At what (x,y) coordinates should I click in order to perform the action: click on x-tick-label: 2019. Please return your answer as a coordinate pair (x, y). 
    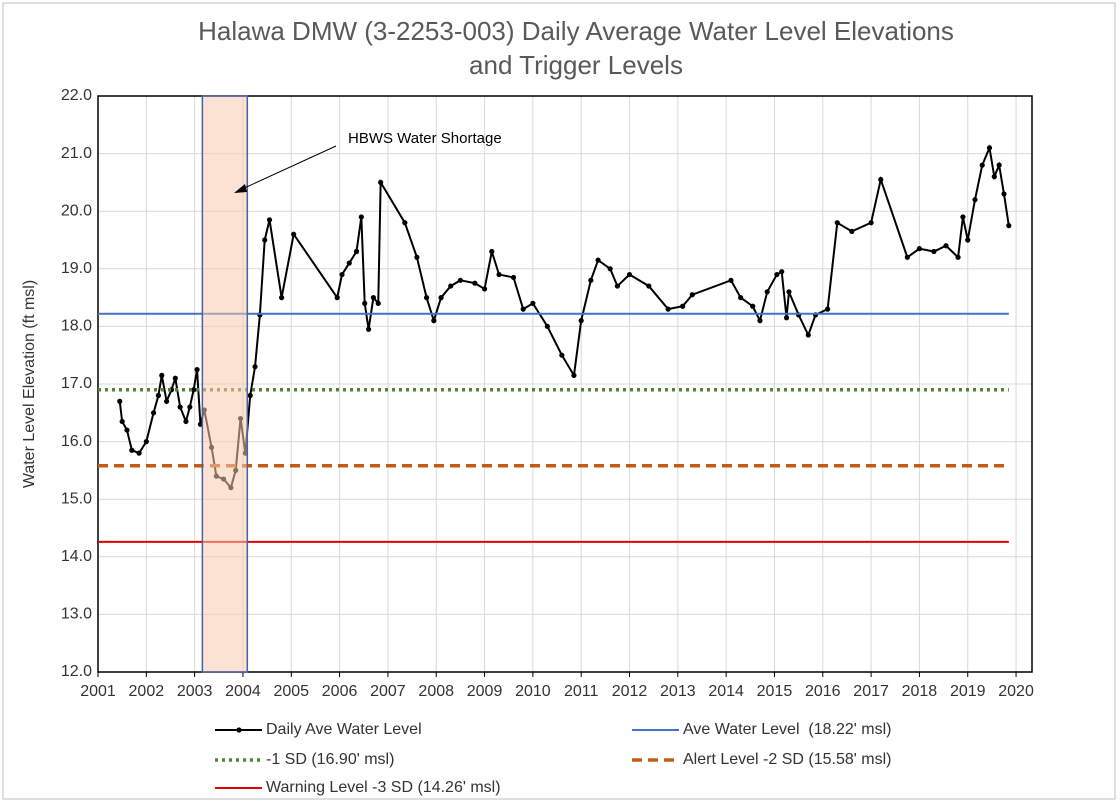
    Looking at the image, I should click on (968, 691).